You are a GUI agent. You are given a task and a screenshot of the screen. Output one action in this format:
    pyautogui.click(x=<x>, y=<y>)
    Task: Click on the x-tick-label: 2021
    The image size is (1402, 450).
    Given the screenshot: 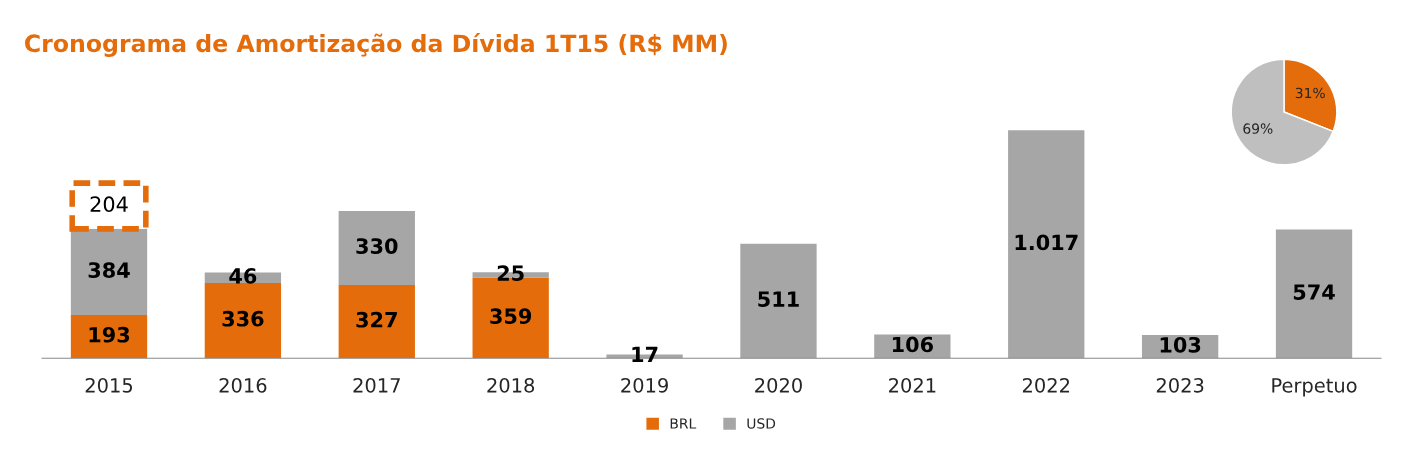 What is the action you would take?
    pyautogui.click(x=912, y=385)
    